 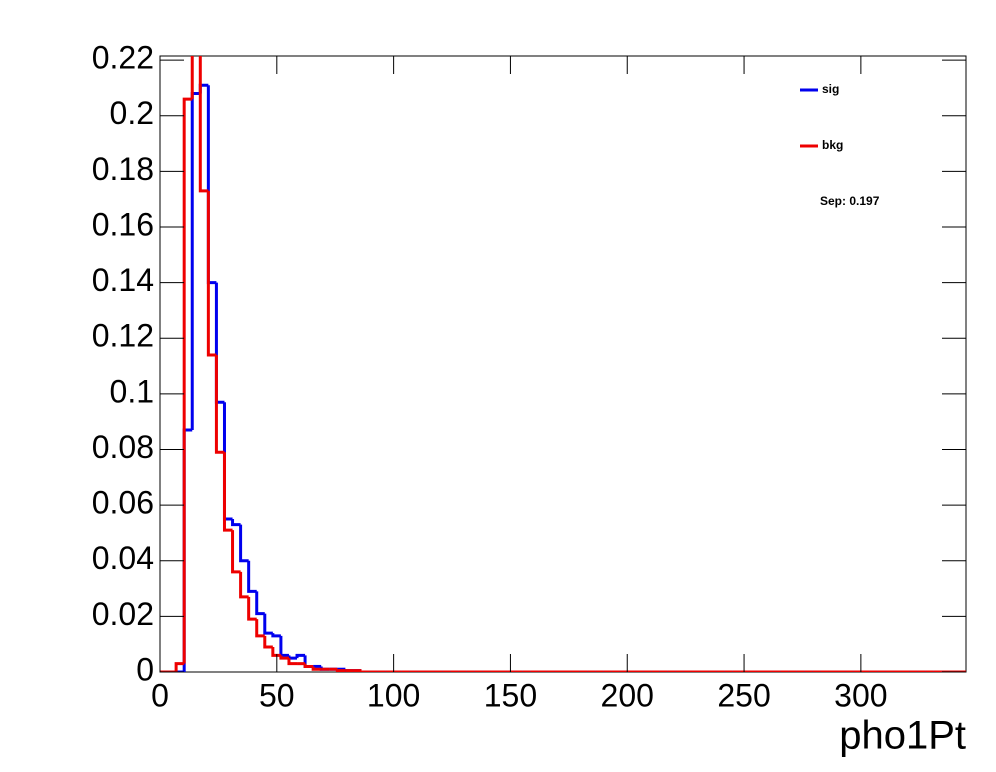 What do you see at coordinates (830, 89) in the screenshot?
I see `legend-label: sig` at bounding box center [830, 89].